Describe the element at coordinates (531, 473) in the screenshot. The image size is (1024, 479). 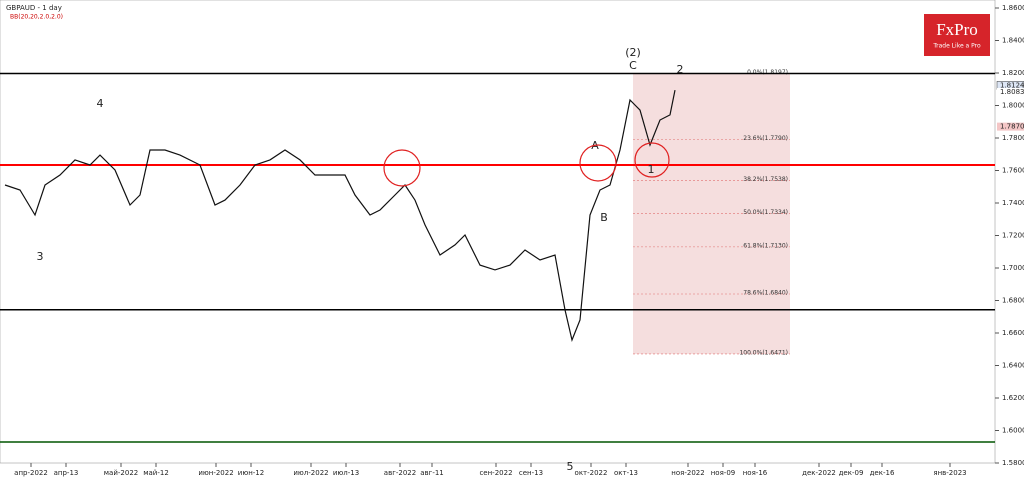
I see `x-tick-label: сен-13` at that location.